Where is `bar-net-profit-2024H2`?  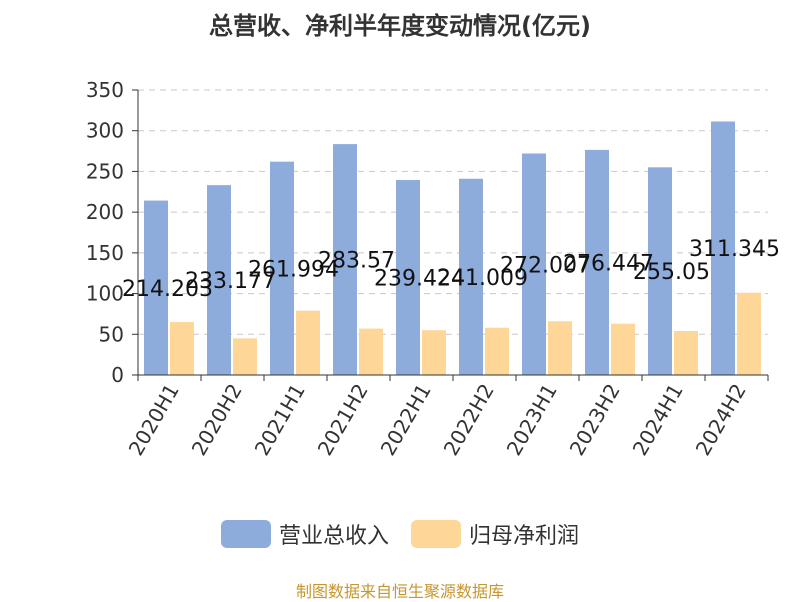
bar-net-profit-2024H2 is located at coordinates (749, 333).